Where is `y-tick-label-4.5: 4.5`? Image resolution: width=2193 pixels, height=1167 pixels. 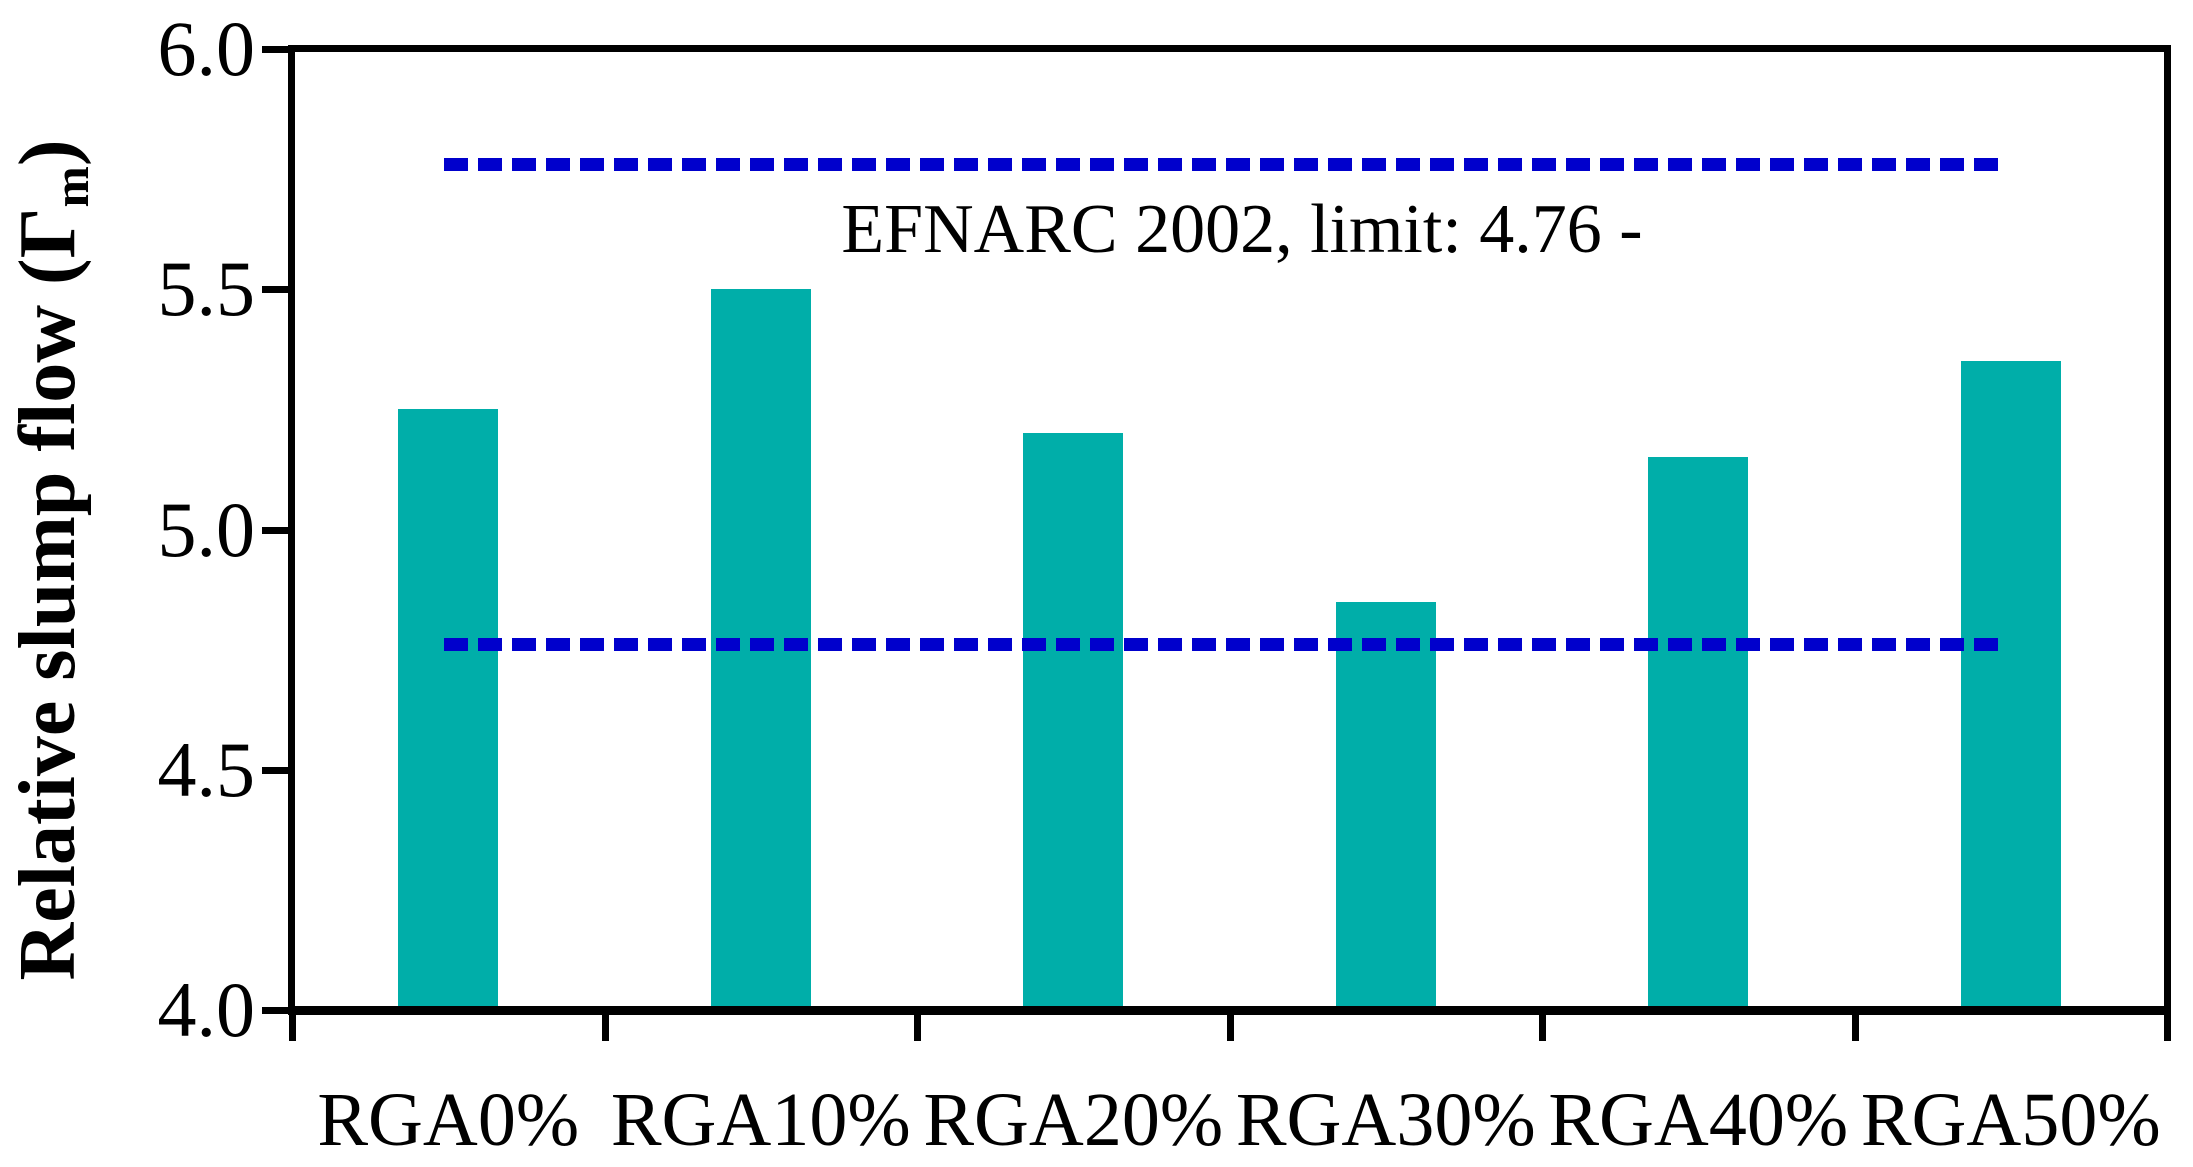 y-tick-label-4.5: 4.5 is located at coordinates (206, 769).